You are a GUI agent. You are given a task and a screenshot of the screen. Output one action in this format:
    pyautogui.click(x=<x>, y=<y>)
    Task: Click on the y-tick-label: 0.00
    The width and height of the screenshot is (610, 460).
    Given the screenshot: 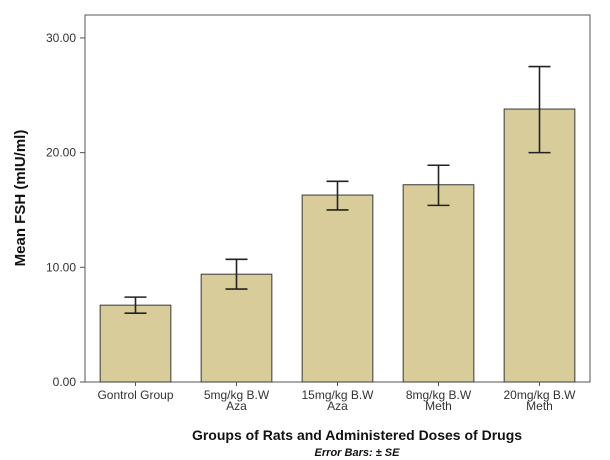 What is the action you would take?
    pyautogui.click(x=65, y=382)
    